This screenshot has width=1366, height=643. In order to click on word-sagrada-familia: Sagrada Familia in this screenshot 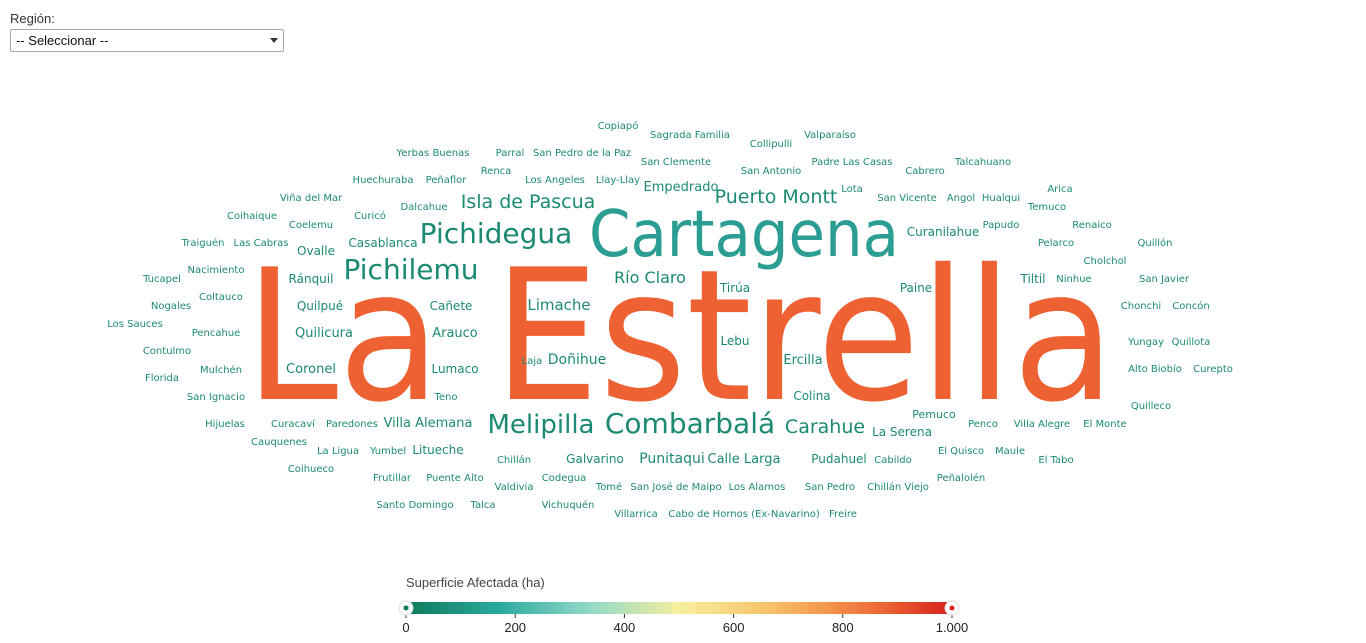, I will do `click(690, 135)`.